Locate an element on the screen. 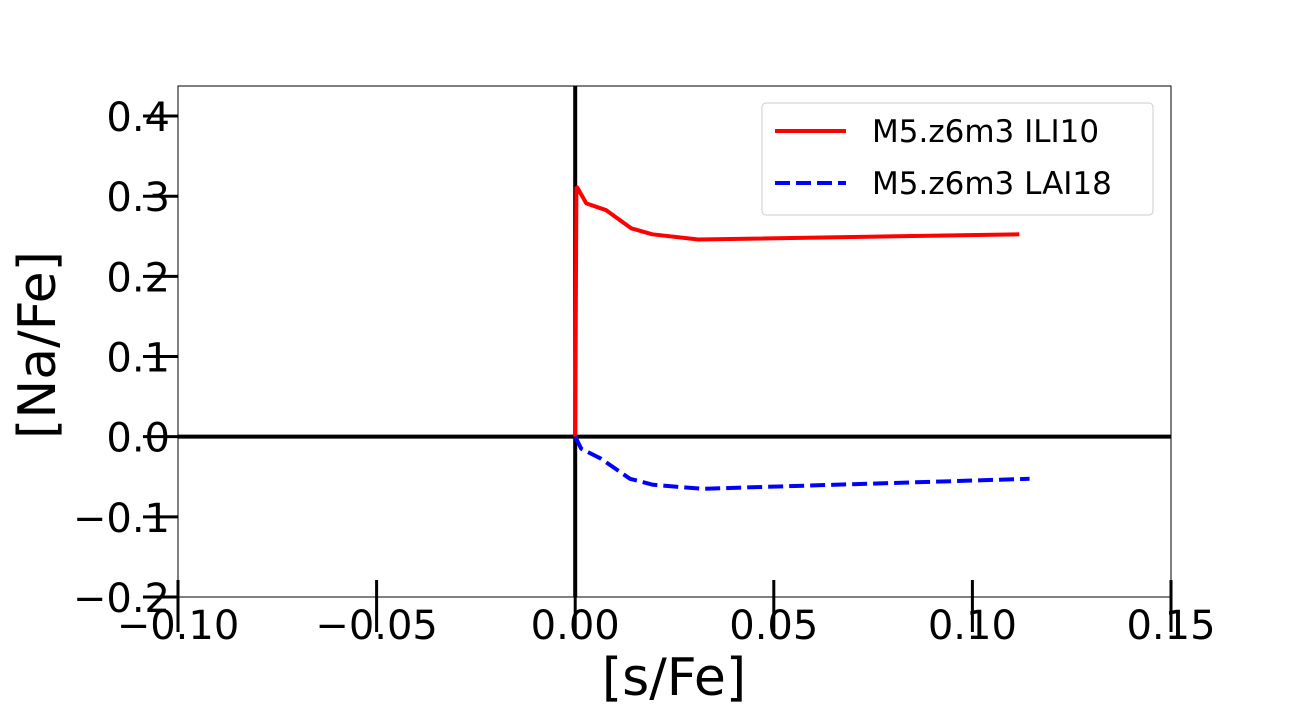  y-axis-label: [Na/Fe] is located at coordinates (38, 345).